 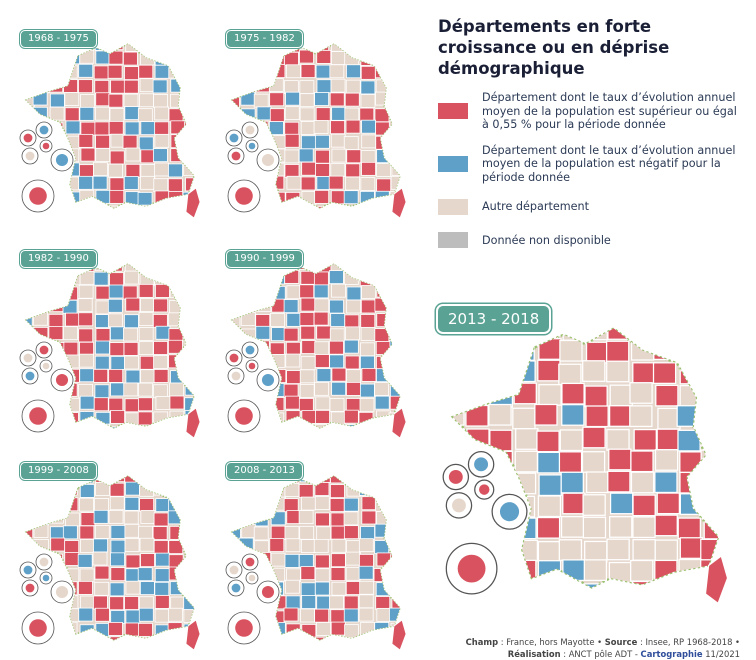 I want to click on legend-swatch-decline, so click(x=453, y=163).